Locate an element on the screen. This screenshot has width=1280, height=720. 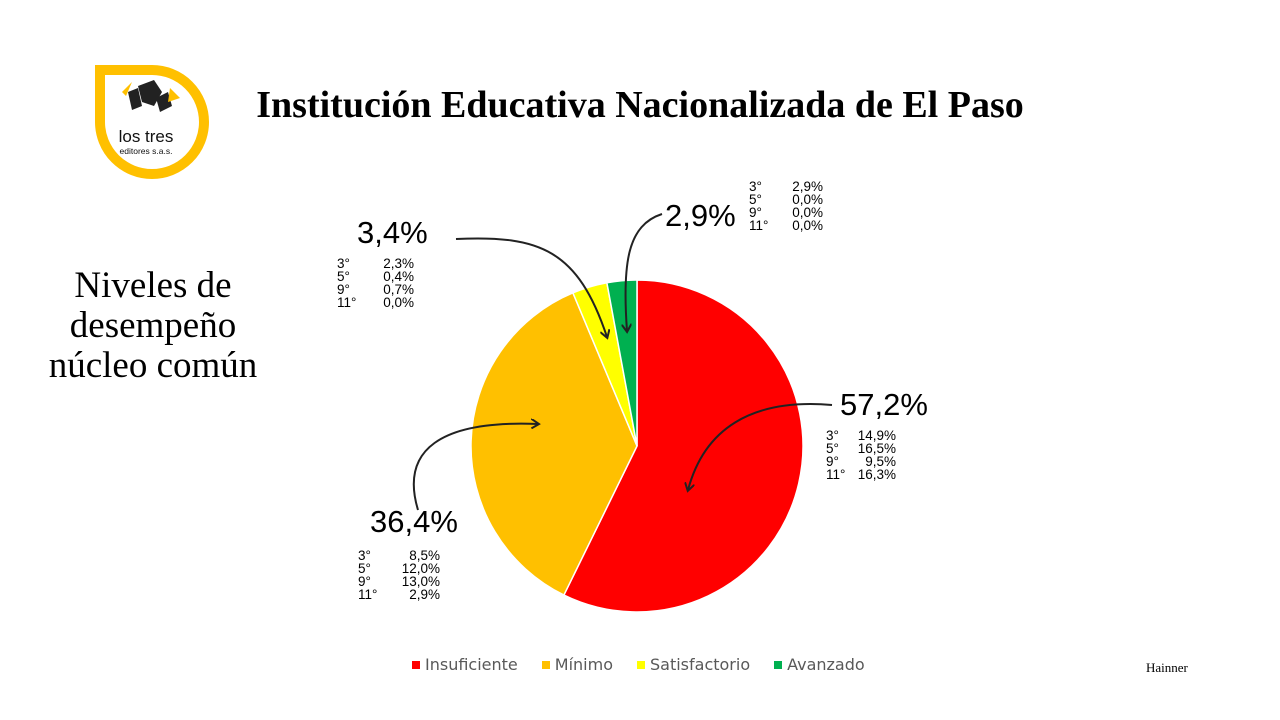
data-label-avanzado: 2,9% is located at coordinates (700, 215).